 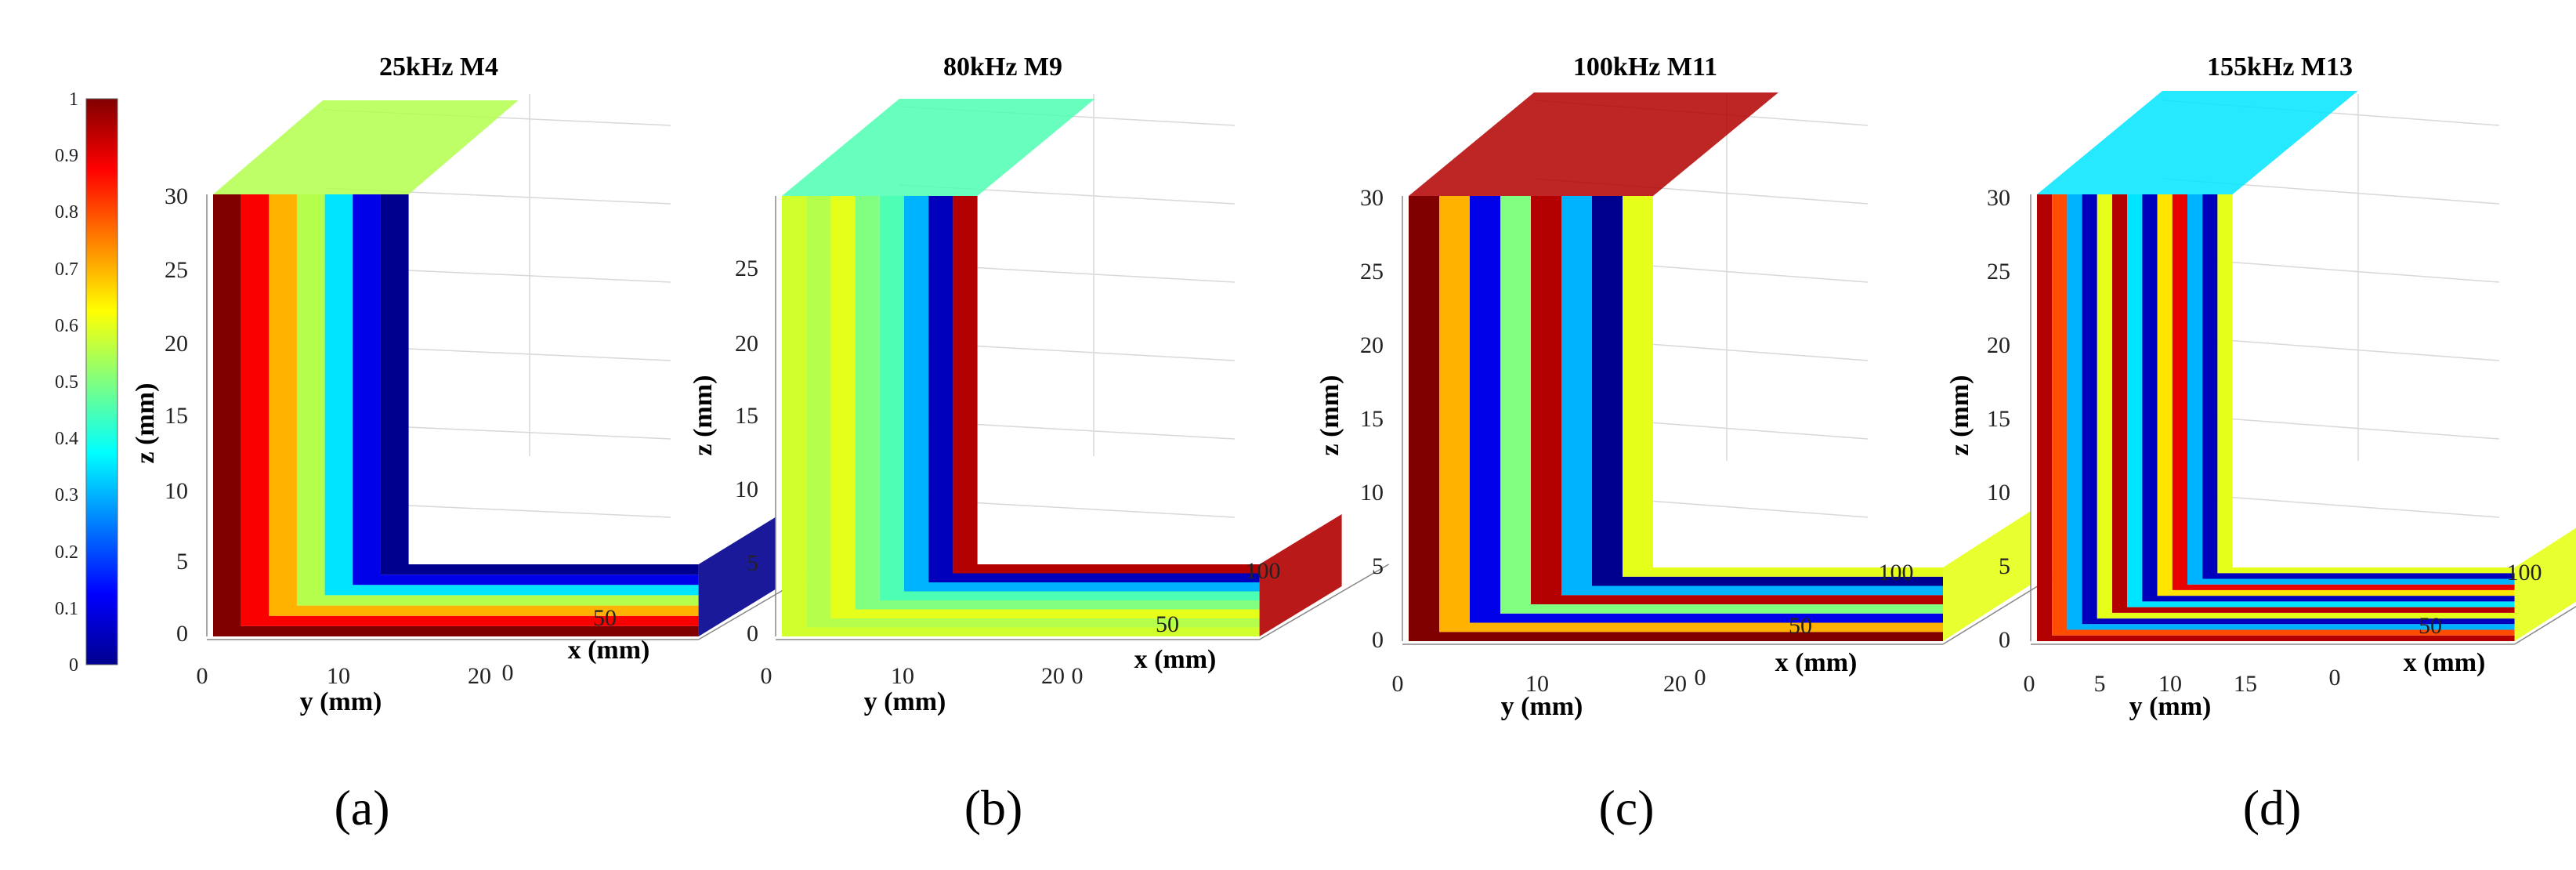 I want to click on colorbar-tick: 0.8, so click(x=67, y=213).